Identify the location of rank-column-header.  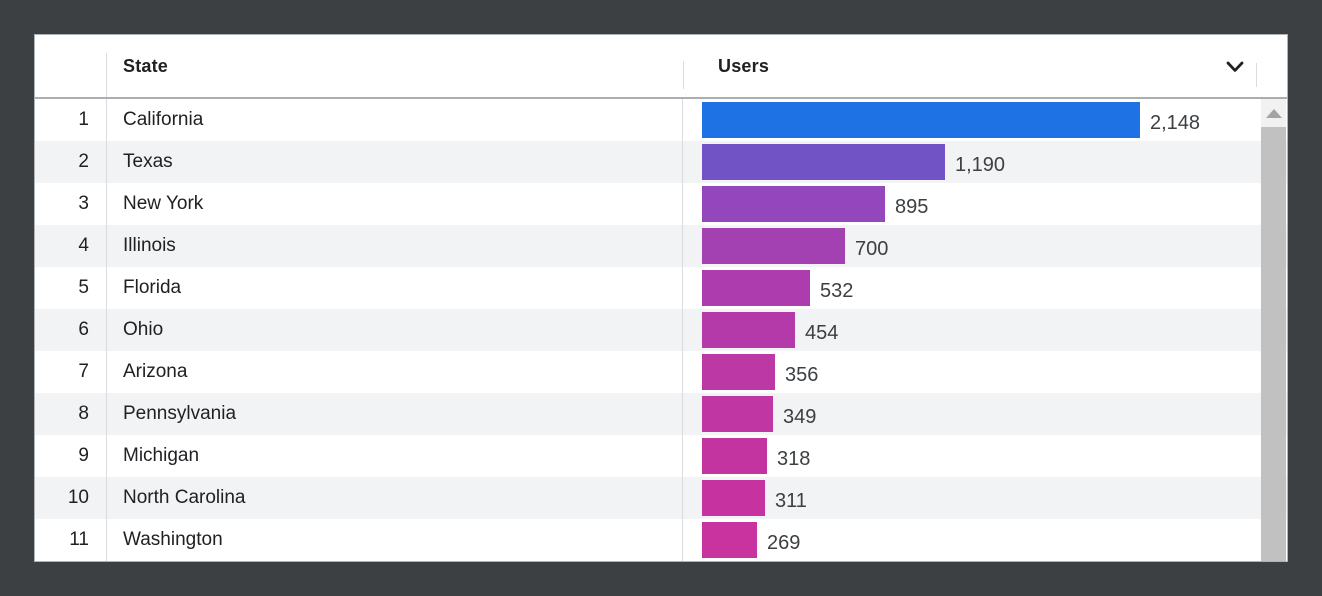
(71, 66).